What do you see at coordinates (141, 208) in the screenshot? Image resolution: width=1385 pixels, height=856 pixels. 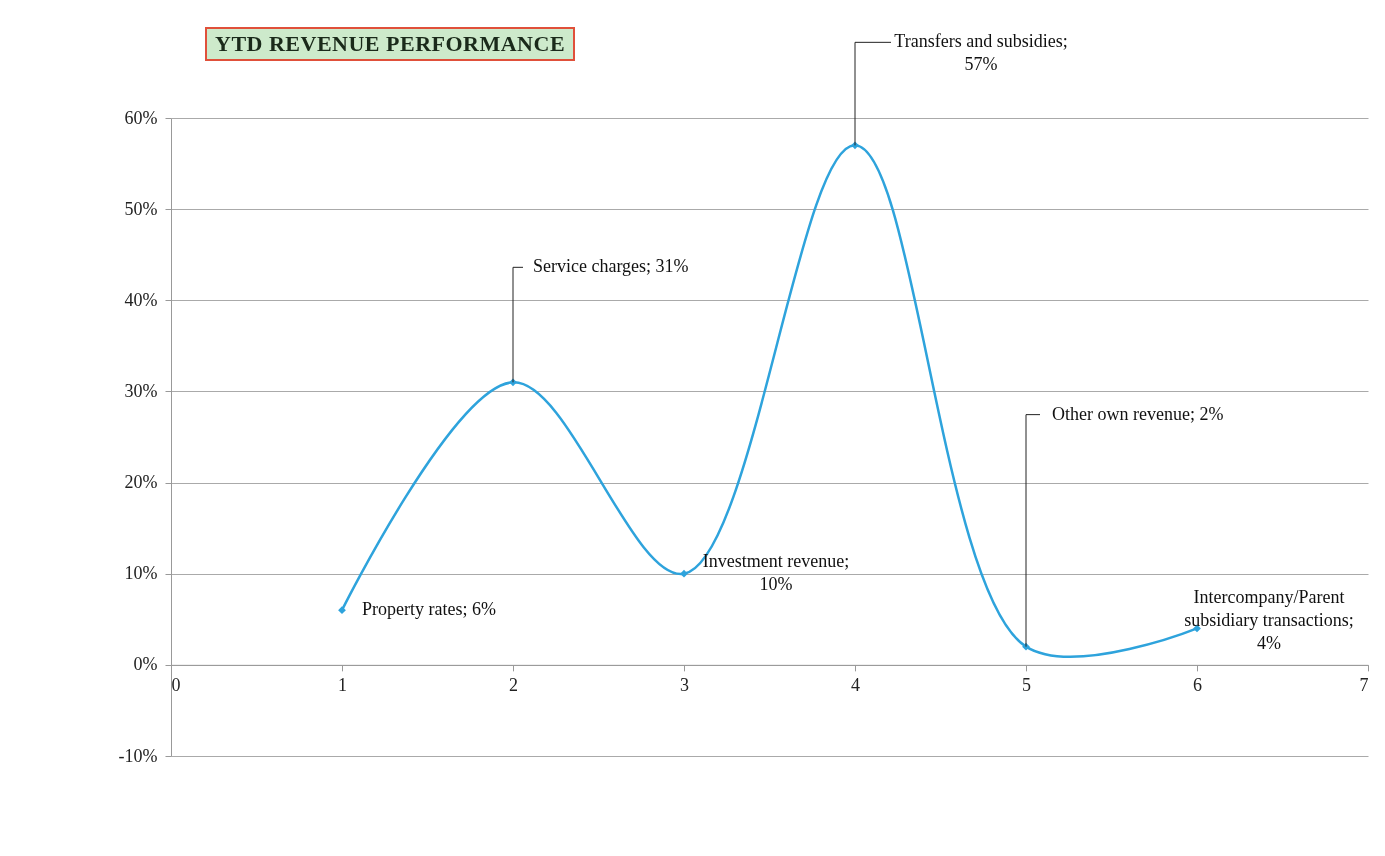 I see `y-tick-label: 50%` at bounding box center [141, 208].